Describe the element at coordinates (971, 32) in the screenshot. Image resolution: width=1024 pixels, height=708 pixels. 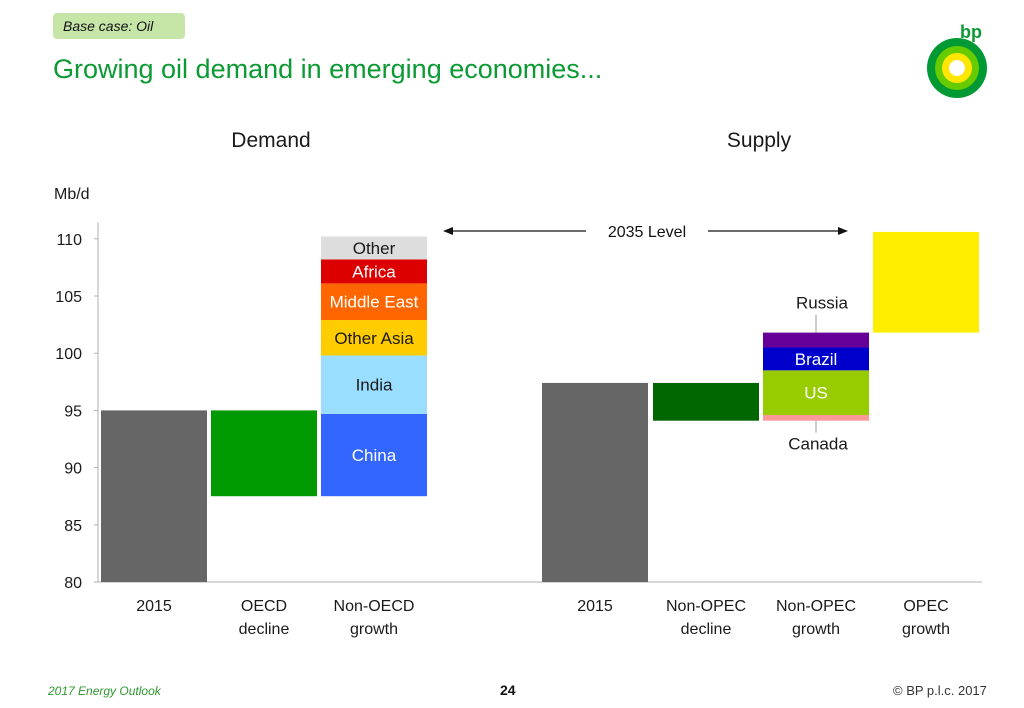
I see `logo-text: bp` at that location.